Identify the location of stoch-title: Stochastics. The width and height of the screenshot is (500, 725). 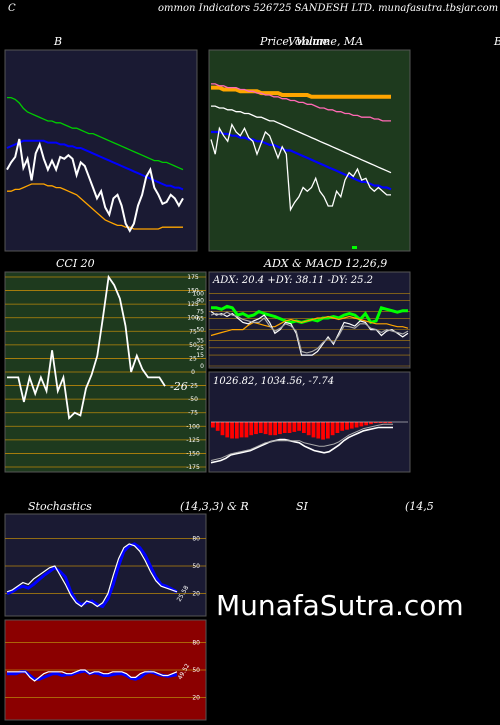
(60, 506).